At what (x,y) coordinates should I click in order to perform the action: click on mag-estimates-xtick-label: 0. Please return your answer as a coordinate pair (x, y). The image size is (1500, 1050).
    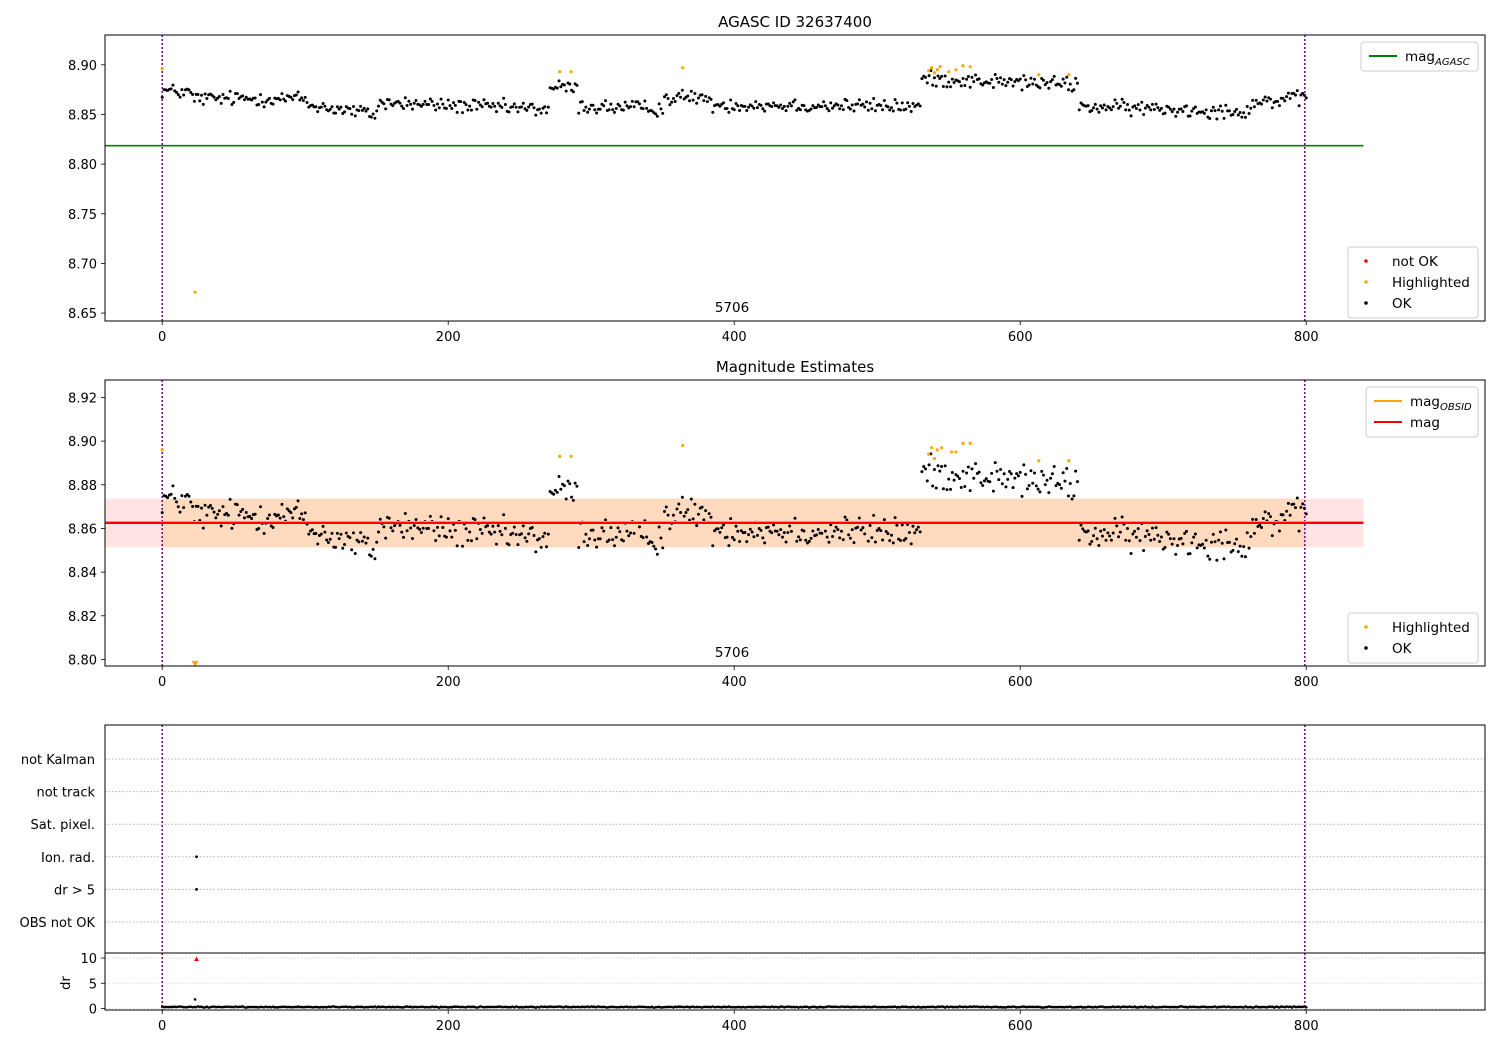
    Looking at the image, I should click on (162, 682).